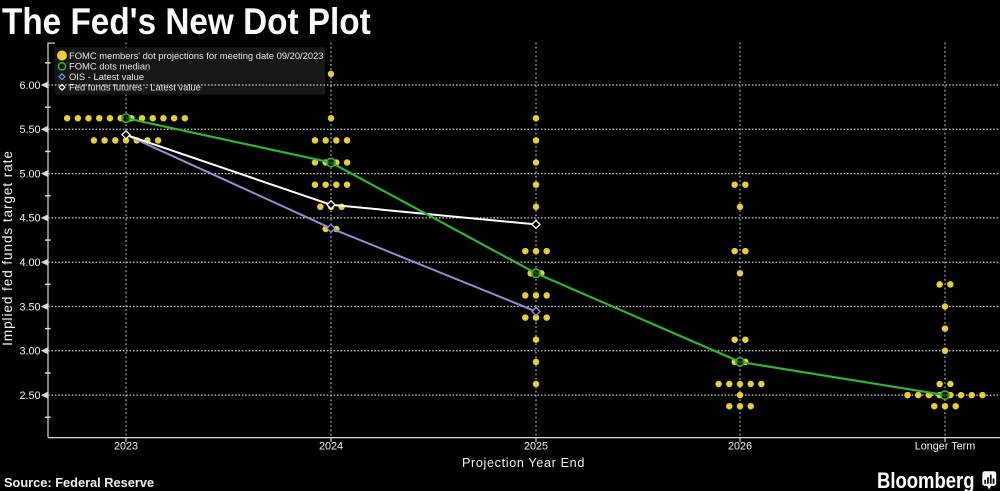 The height and width of the screenshot is (491, 1000). What do you see at coordinates (945, 447) in the screenshot?
I see `svg-text: Longer Term` at bounding box center [945, 447].